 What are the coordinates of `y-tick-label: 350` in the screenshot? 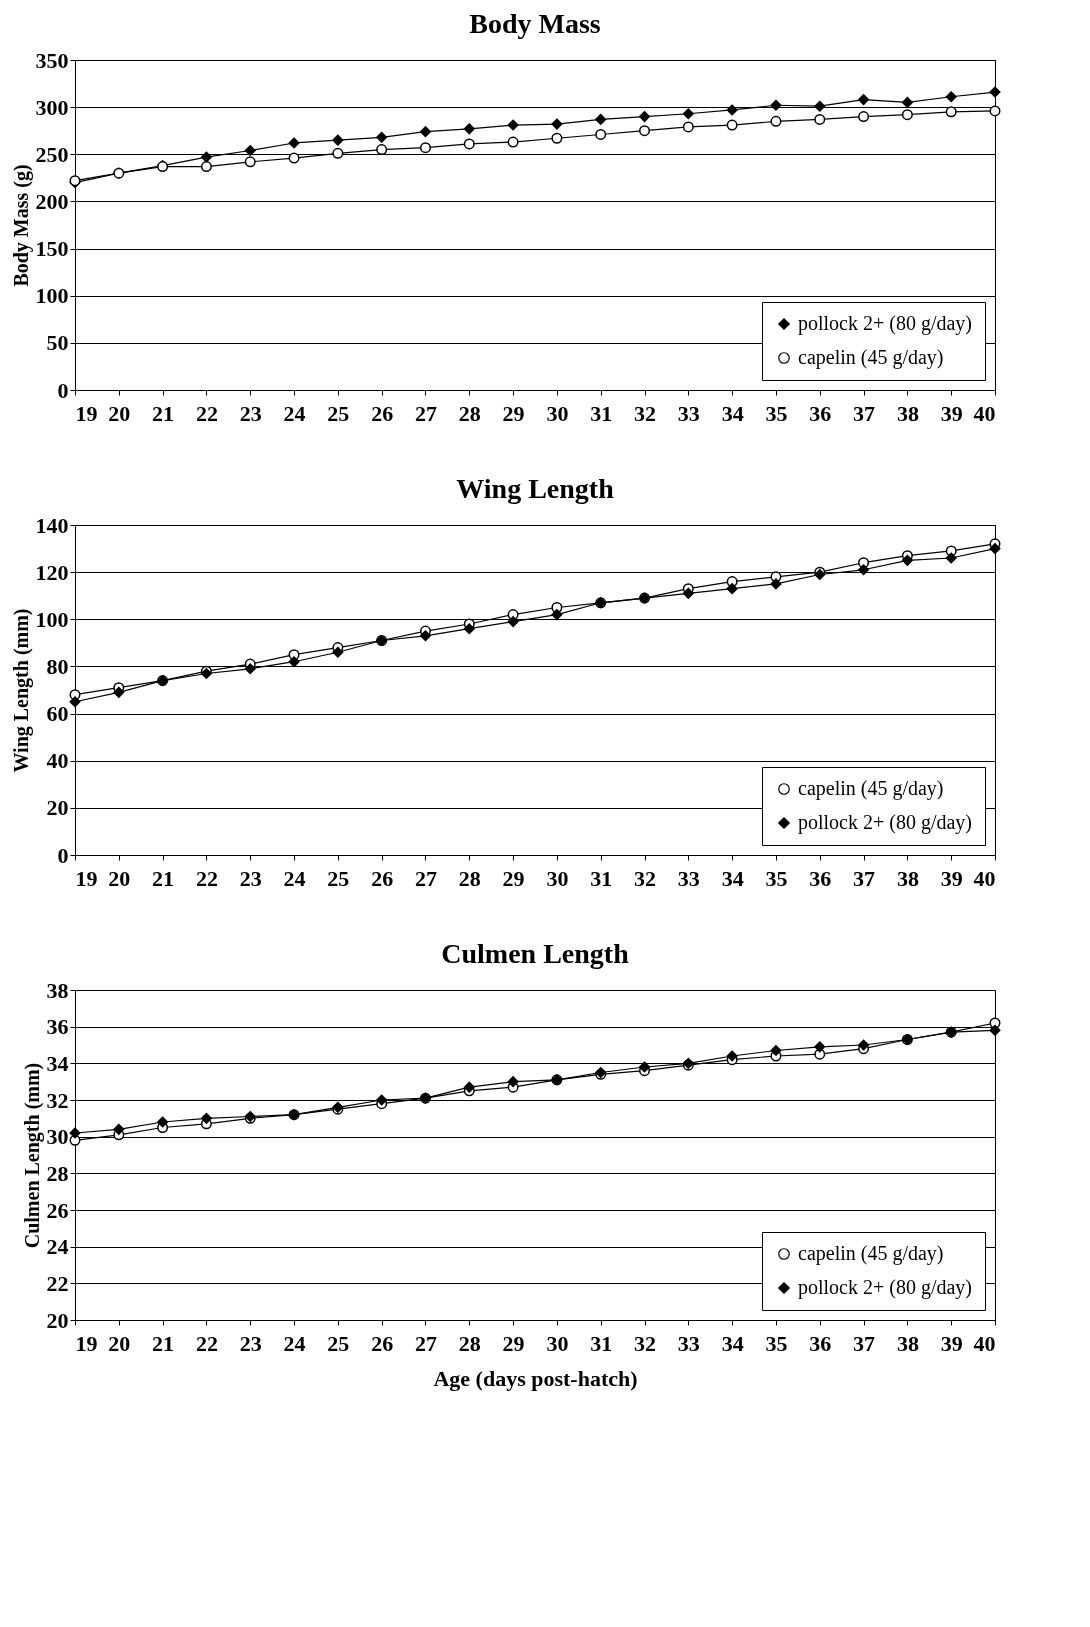 It's located at (52, 60).